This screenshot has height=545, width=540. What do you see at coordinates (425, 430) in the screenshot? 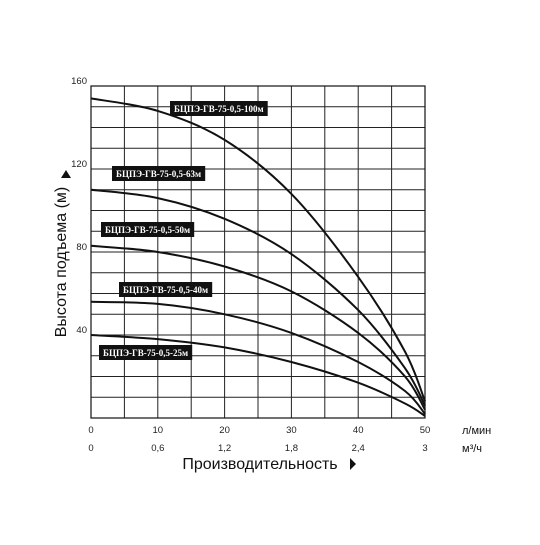
I see `x-tick-label-primary: 50` at bounding box center [425, 430].